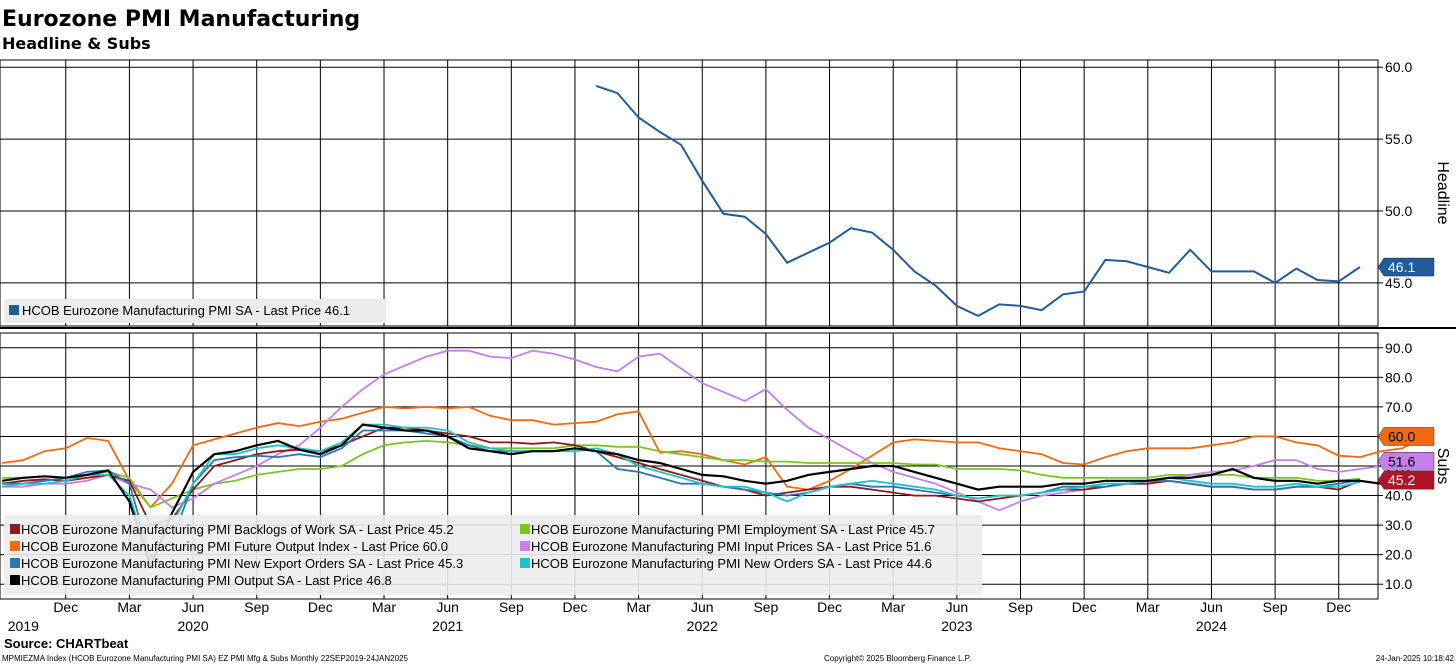  I want to click on headline-y-tick-label: 50.0, so click(1398, 211).